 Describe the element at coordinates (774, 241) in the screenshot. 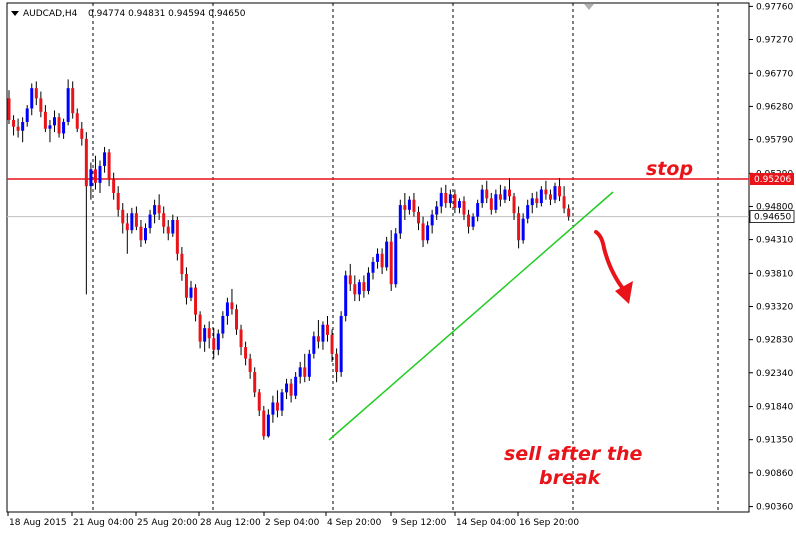

I see `y-tick-label: 0.94310` at that location.